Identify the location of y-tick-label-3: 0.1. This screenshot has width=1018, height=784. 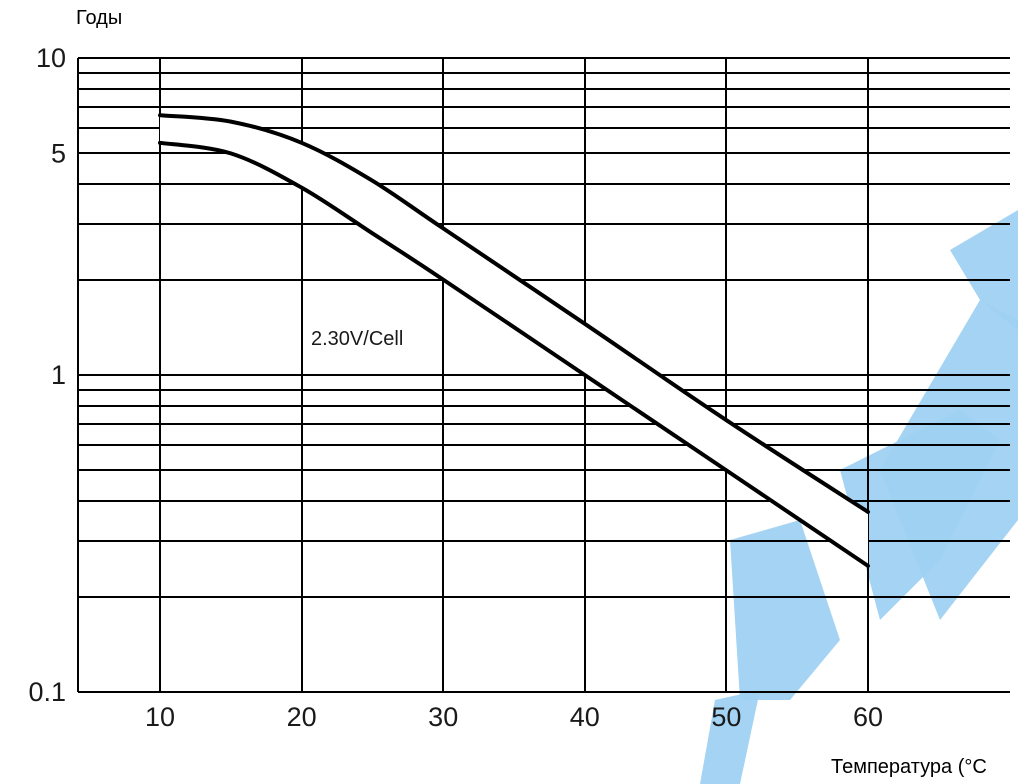
(47, 692).